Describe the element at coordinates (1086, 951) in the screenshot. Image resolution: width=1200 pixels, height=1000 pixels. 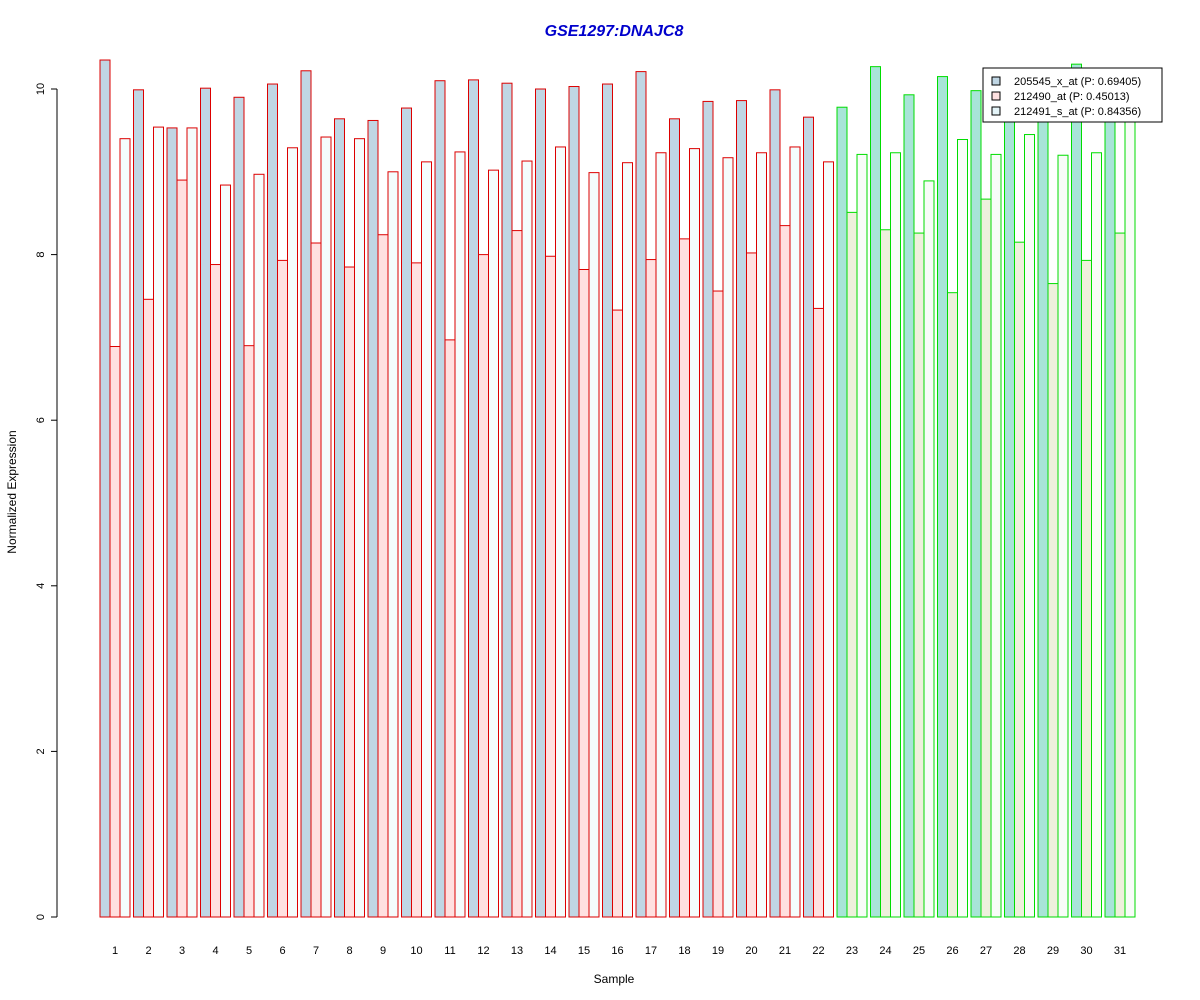
I see `x-tick-label: 30` at that location.